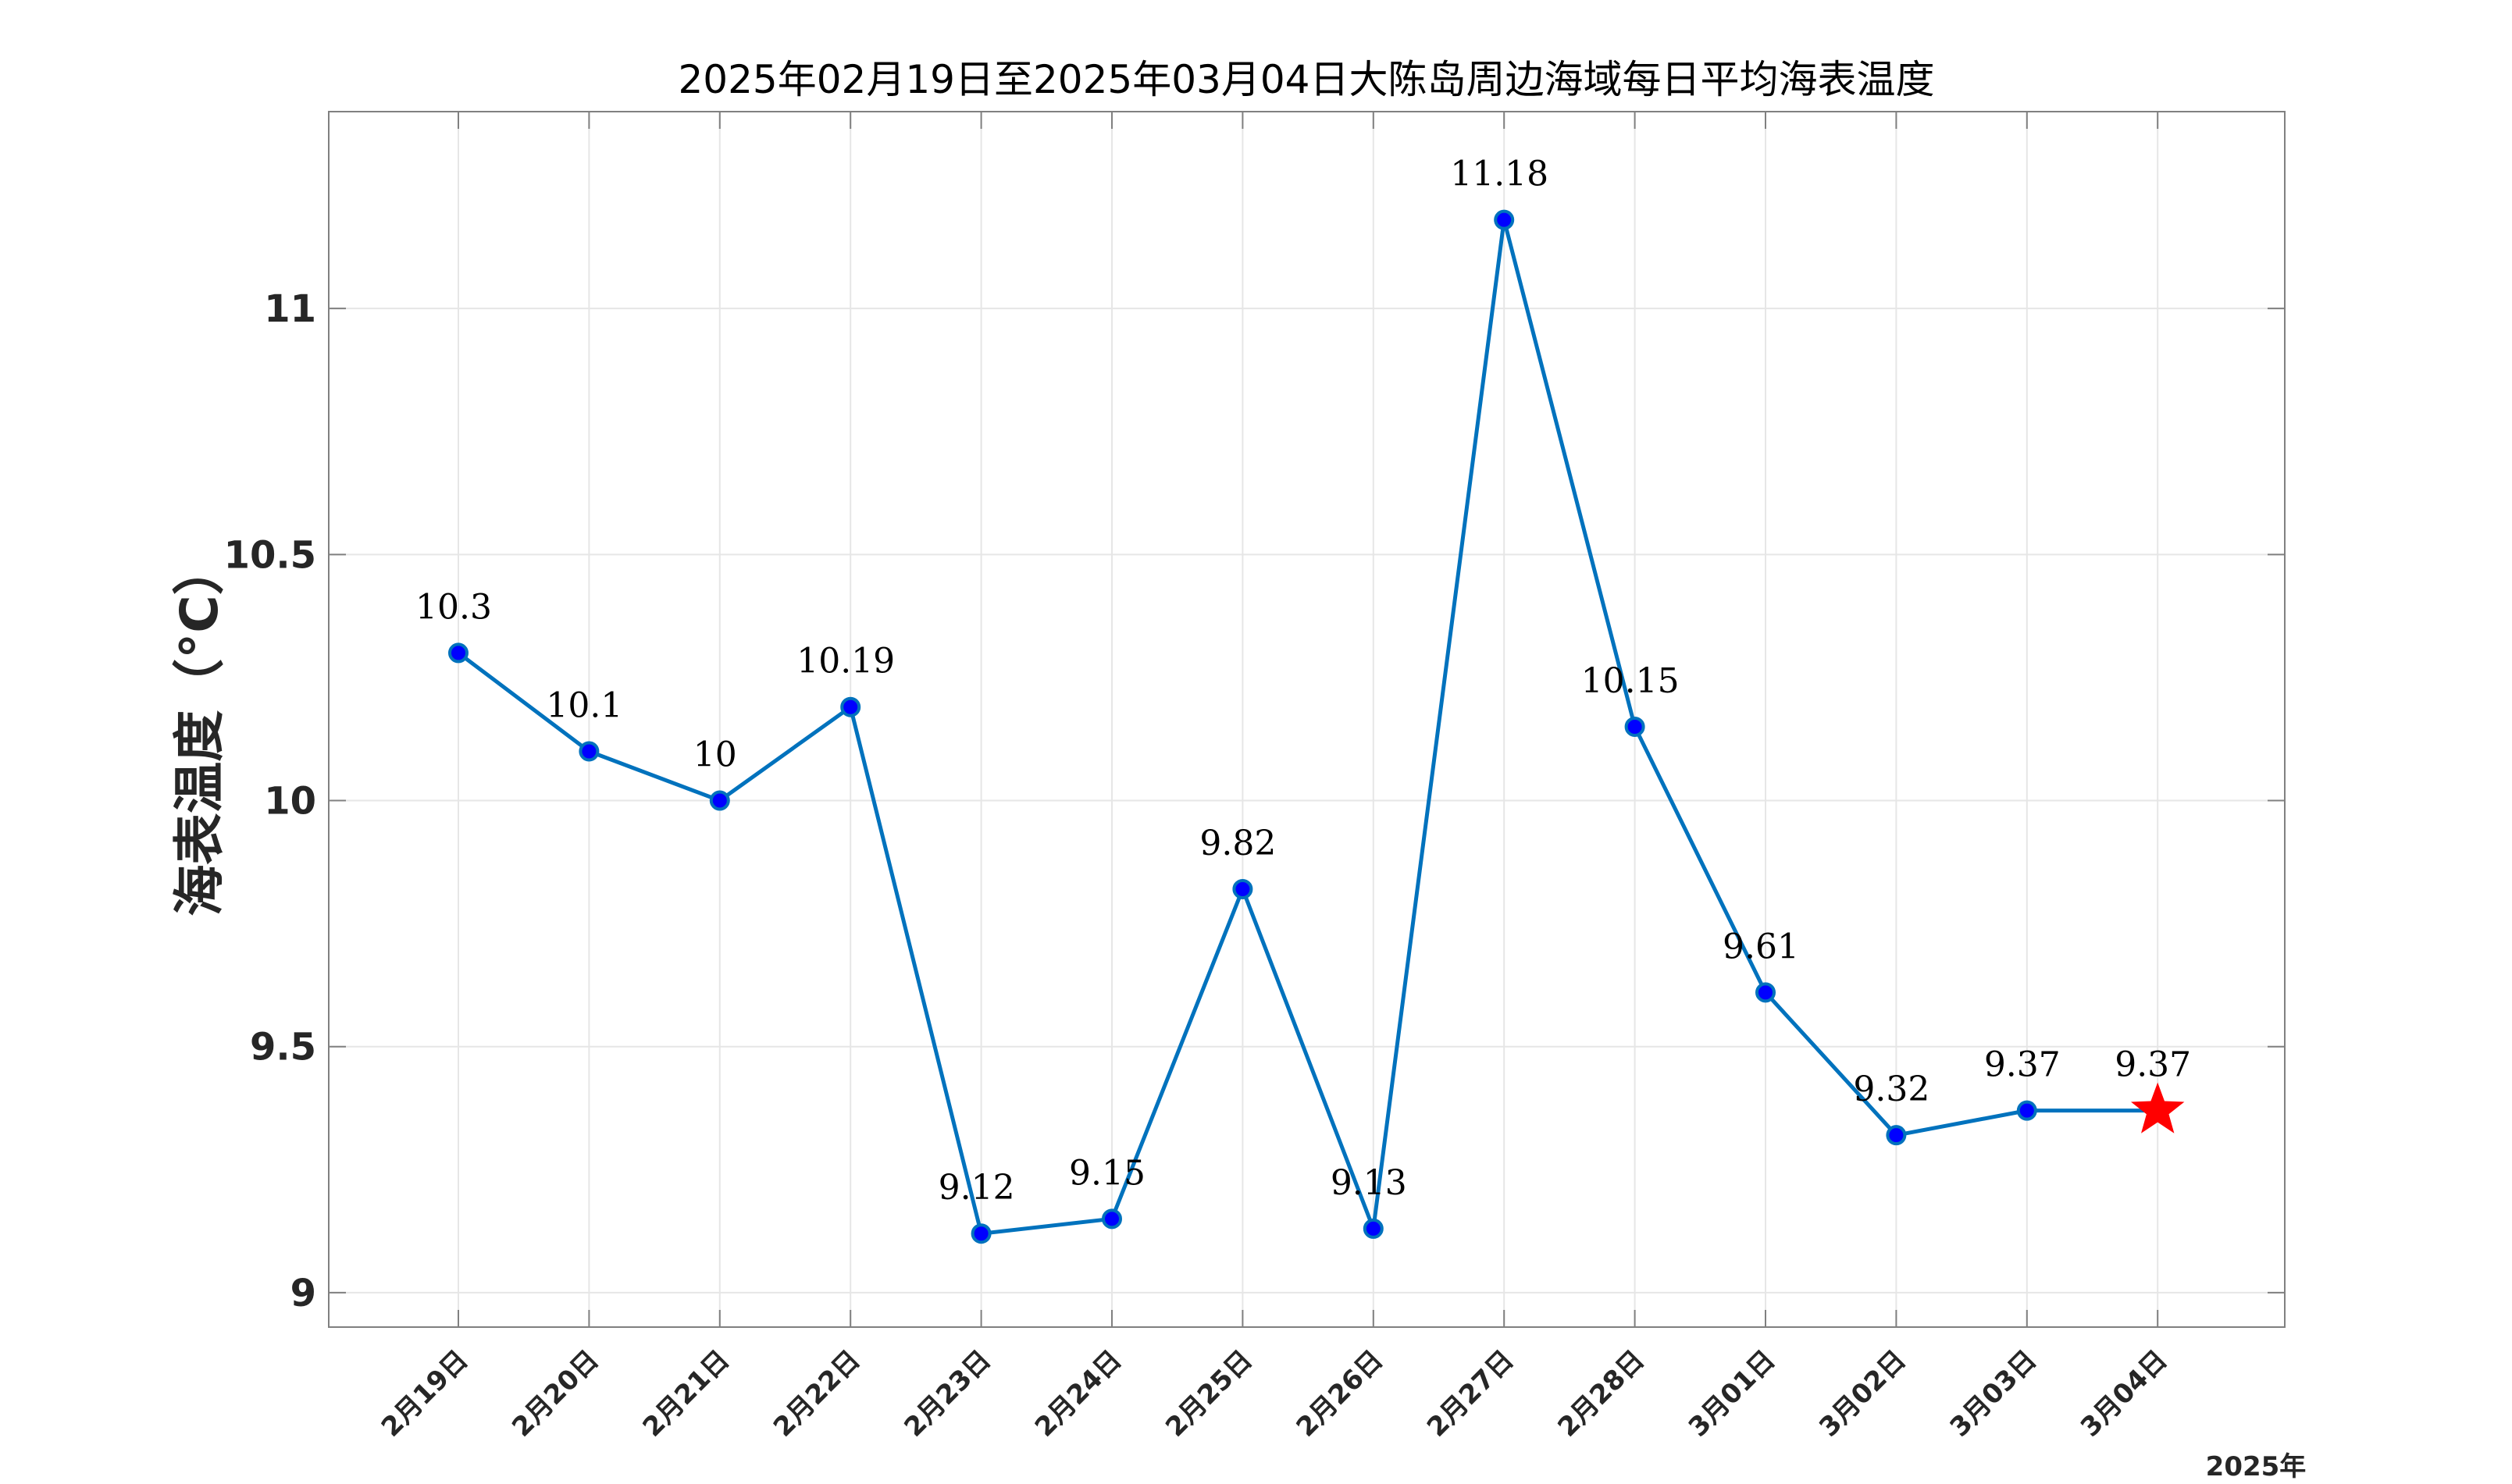 This screenshot has width=2512, height=1484. Describe the element at coordinates (1107, 1173) in the screenshot. I see `data-label: 9.15` at that location.